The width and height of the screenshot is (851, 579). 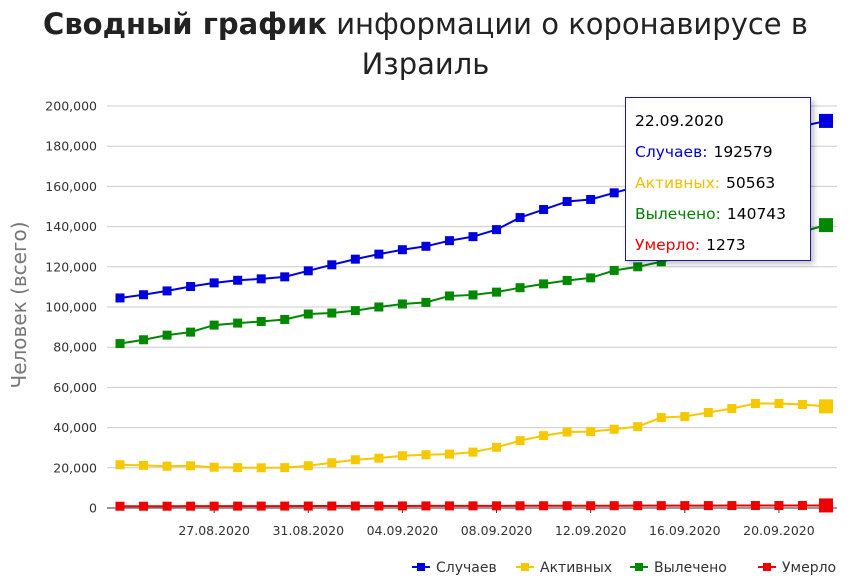 What do you see at coordinates (454, 568) in the screenshot?
I see `legend-item: Случаев` at bounding box center [454, 568].